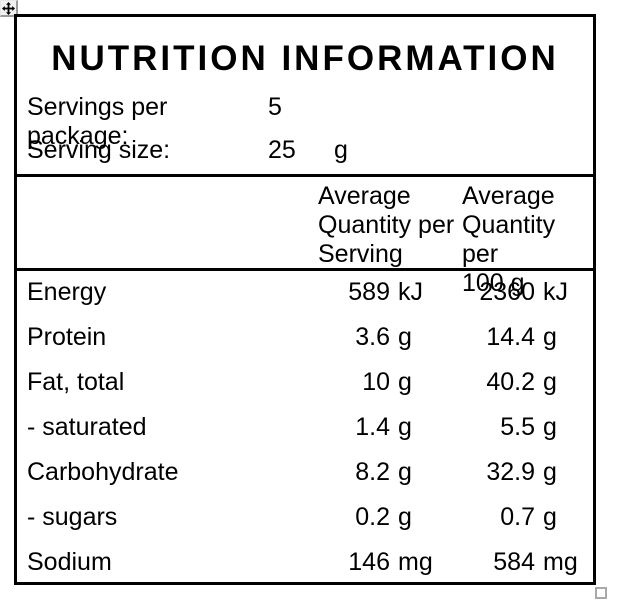  What do you see at coordinates (341, 150) in the screenshot?
I see `serving-size-unit: g` at bounding box center [341, 150].